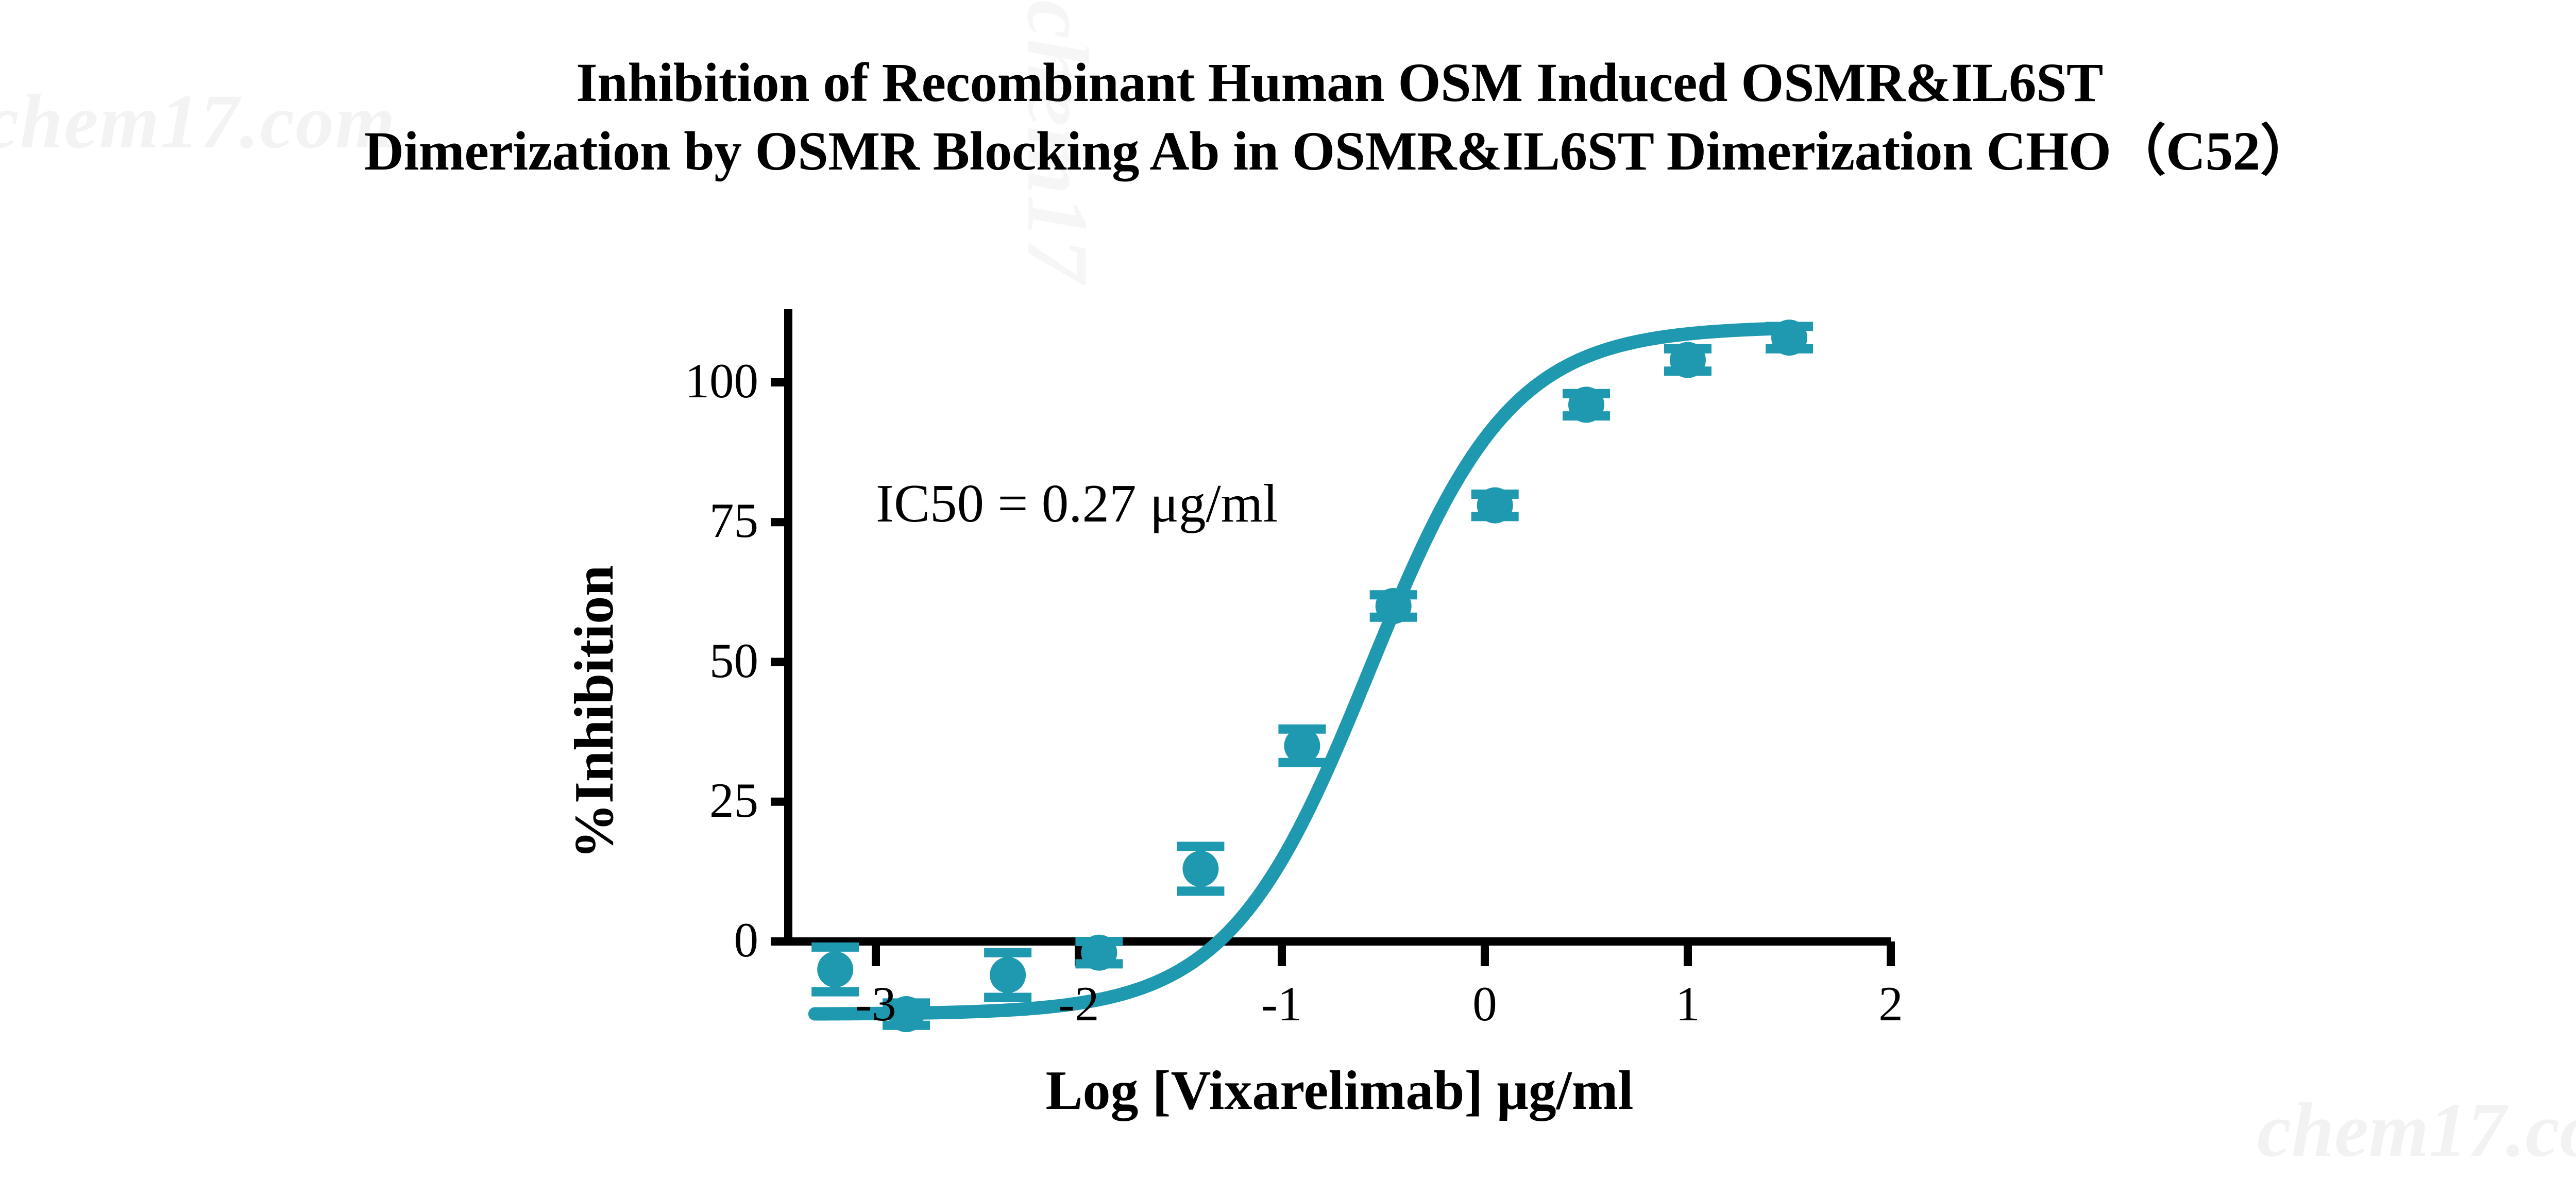 The image size is (2576, 1195). What do you see at coordinates (1339, 1090) in the screenshot?
I see `x-axis-title: Log [Vixarelimab] μg/ml` at bounding box center [1339, 1090].